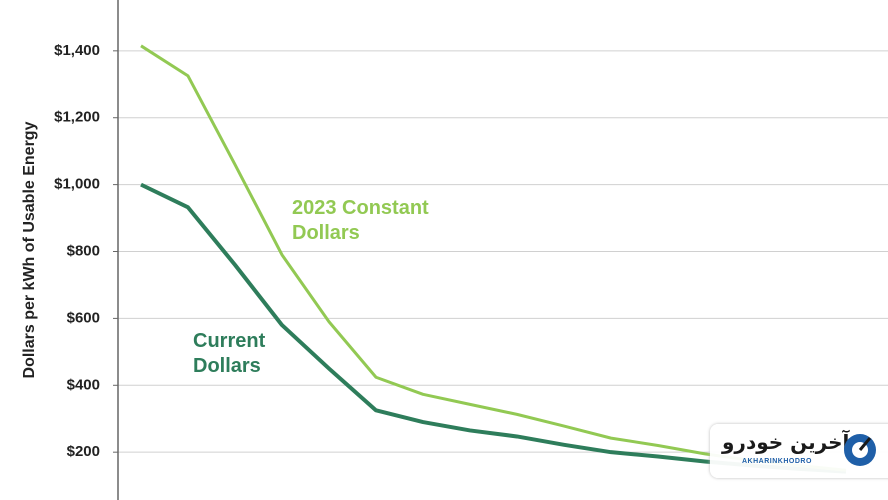 Image resolution: width=888 pixels, height=500 pixels. Describe the element at coordinates (786, 442) in the screenshot. I see `watermark-text: آخرین خودرو` at that location.